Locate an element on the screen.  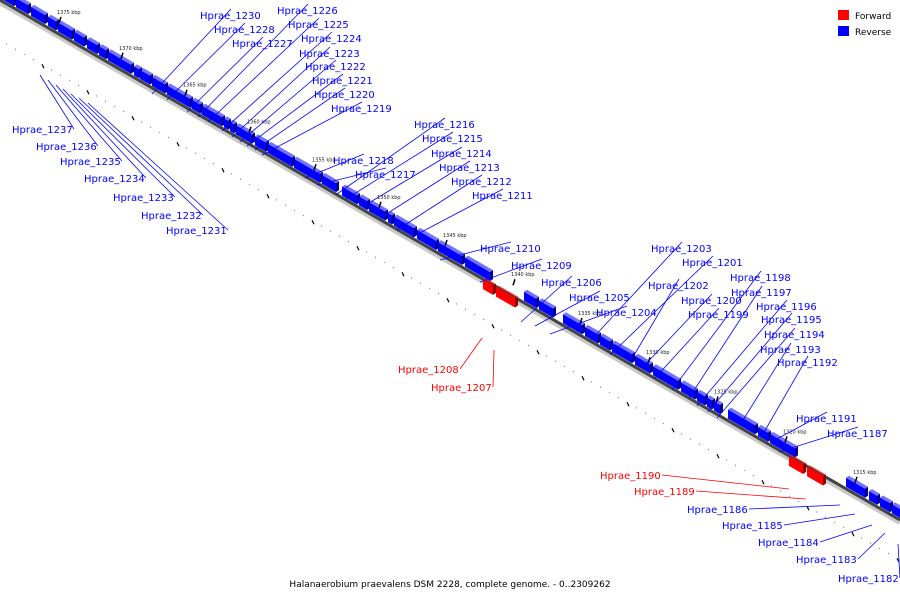
gene-label: Hprae_1219 is located at coordinates (361, 109).